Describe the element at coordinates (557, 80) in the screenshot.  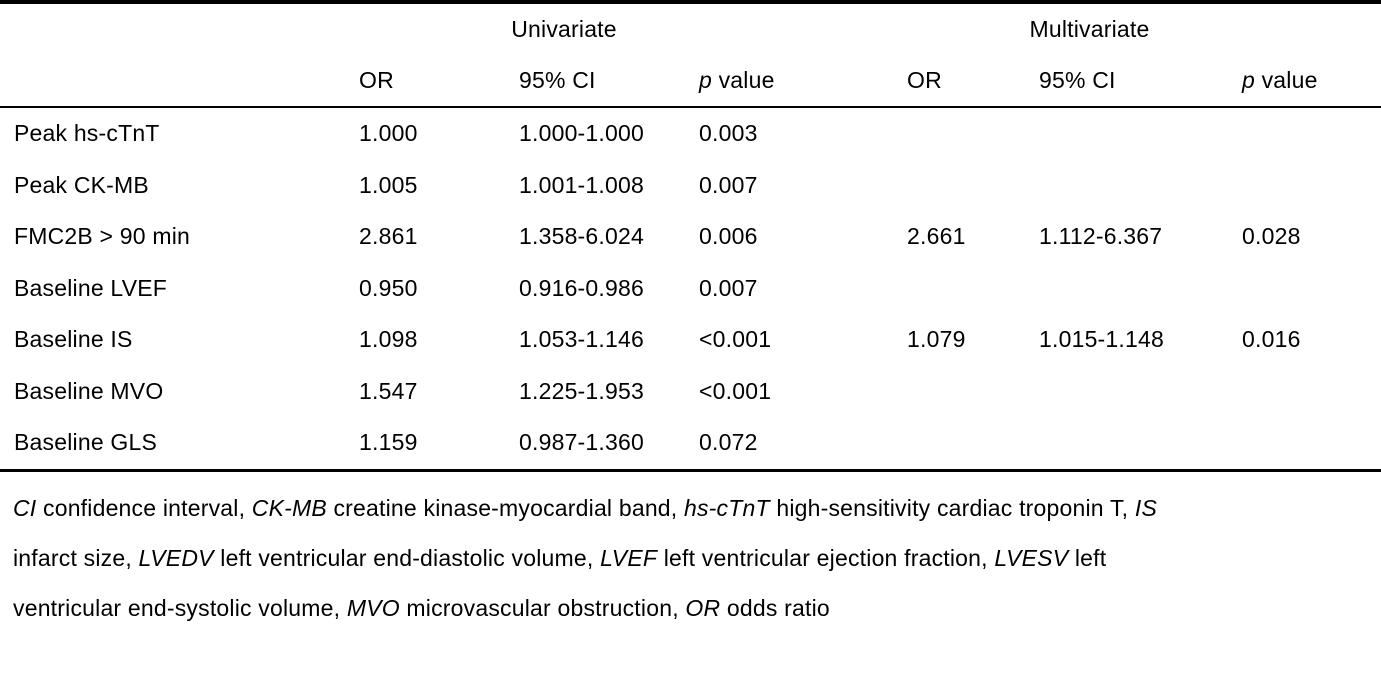
I see `col-header-ci-univariate: 95% CI` at that location.